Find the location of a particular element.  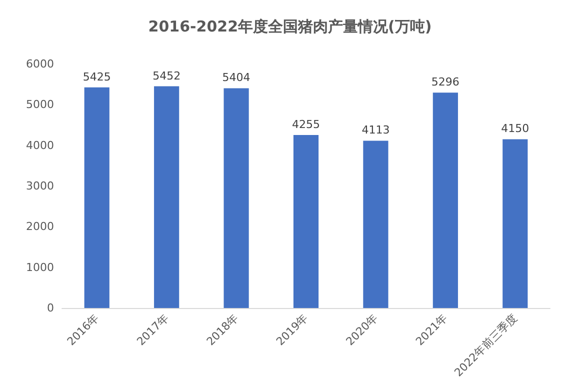

data-label: 5425 is located at coordinates (96, 77).